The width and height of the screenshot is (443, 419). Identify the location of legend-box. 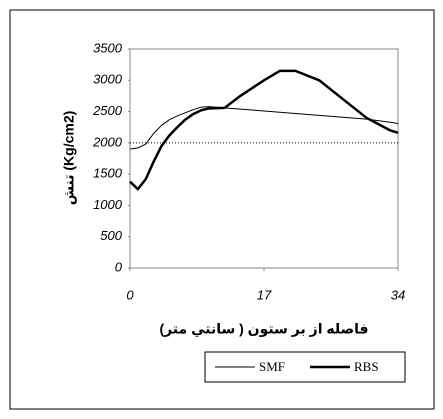
(305, 367).